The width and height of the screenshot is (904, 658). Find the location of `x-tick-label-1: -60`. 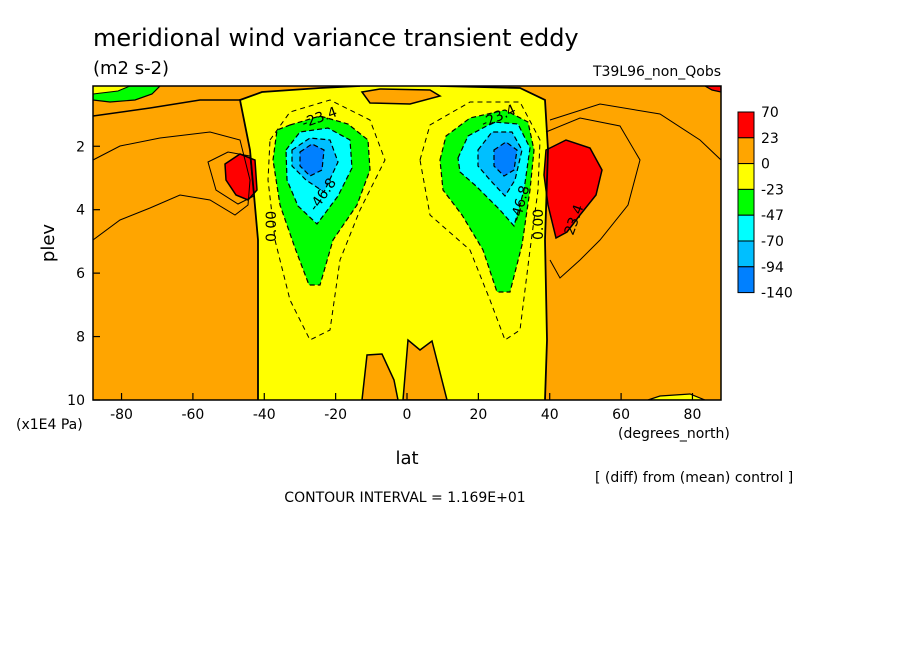

x-tick-label-1: -60 is located at coordinates (192, 415).